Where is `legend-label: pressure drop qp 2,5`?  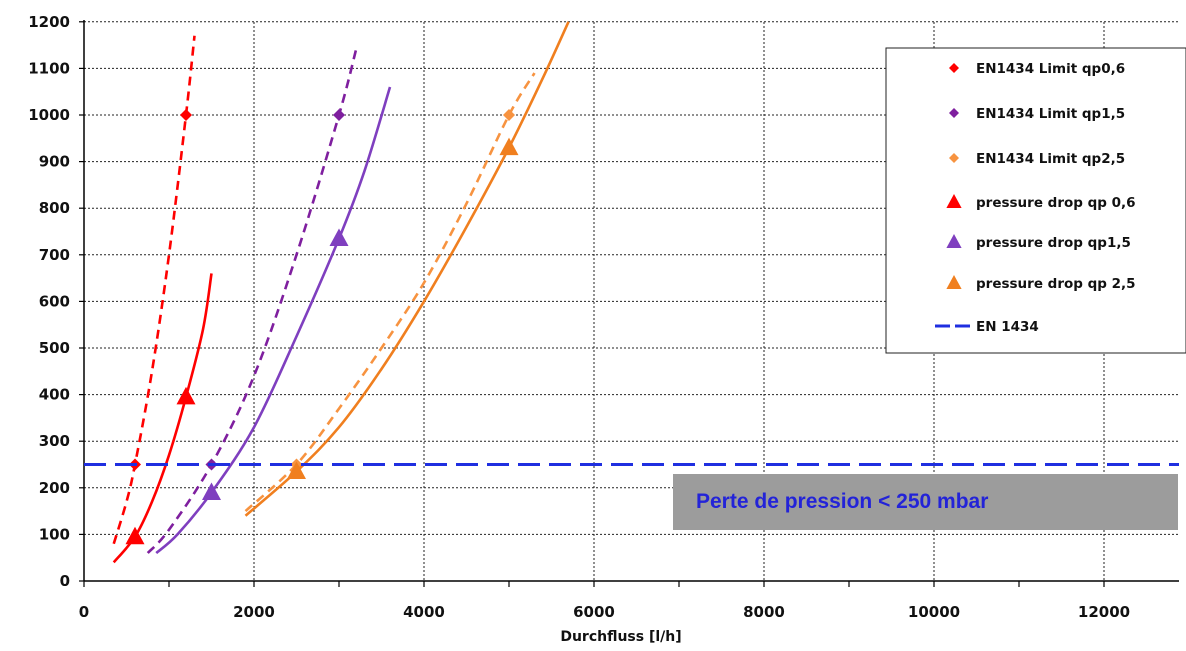
legend-label: pressure drop qp 2,5 is located at coordinates (1056, 284).